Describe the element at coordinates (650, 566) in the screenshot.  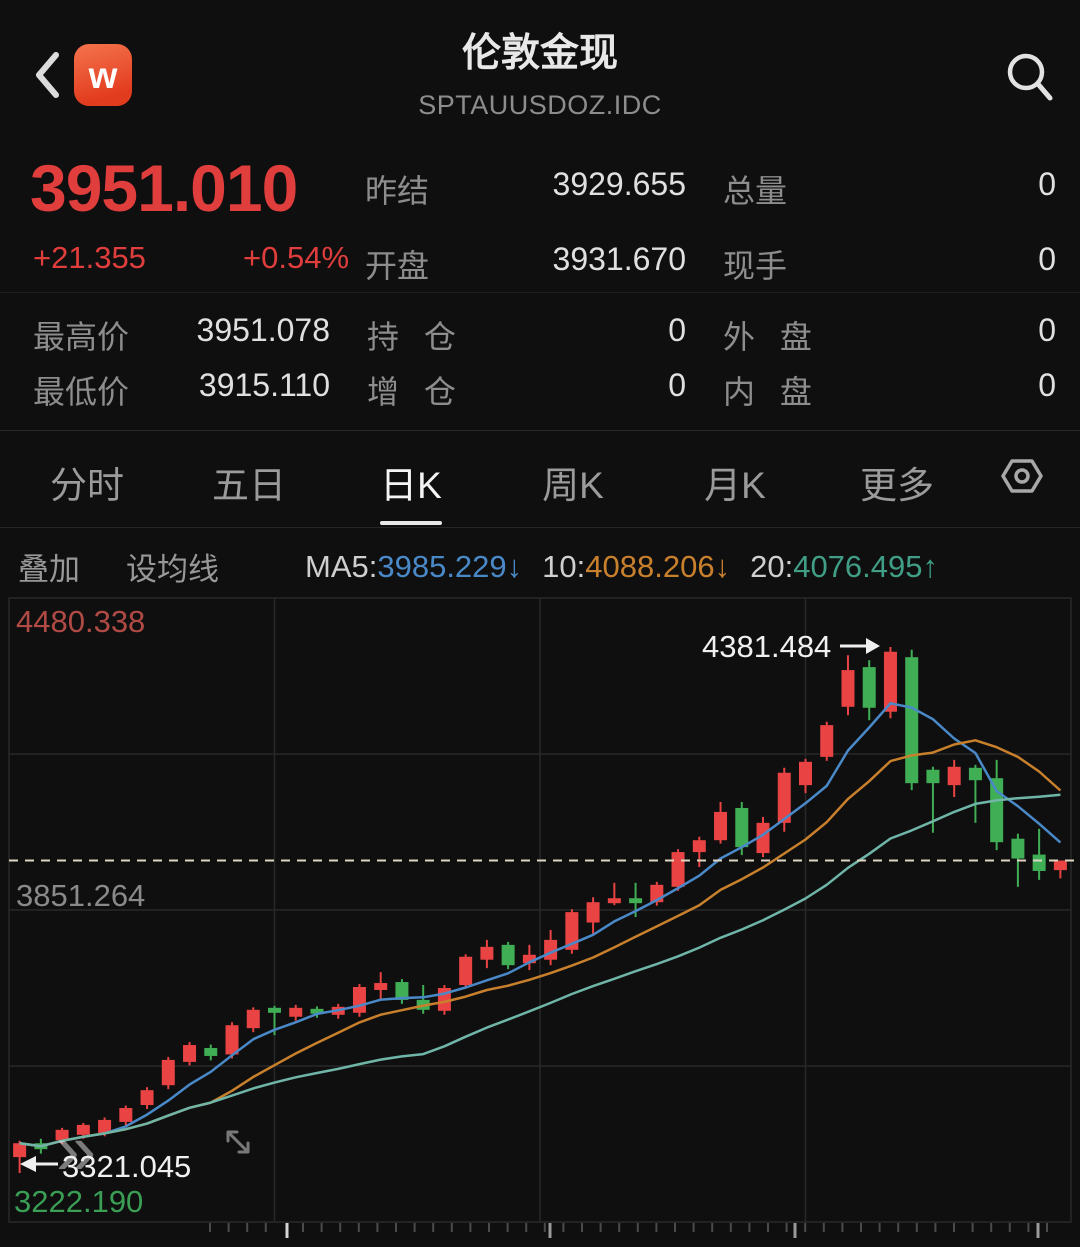
I see `ma10-value: 4088.206` at that location.